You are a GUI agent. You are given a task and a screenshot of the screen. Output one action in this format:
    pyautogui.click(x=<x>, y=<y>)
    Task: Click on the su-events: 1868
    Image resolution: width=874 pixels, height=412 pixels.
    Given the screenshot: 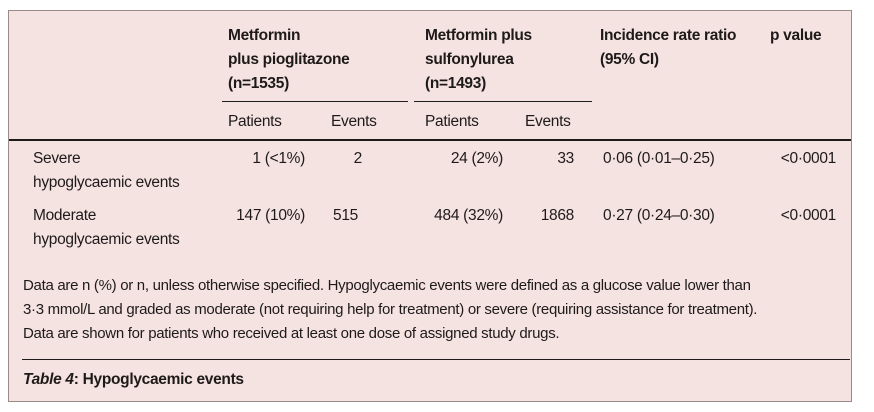 What is the action you would take?
    pyautogui.click(x=557, y=215)
    